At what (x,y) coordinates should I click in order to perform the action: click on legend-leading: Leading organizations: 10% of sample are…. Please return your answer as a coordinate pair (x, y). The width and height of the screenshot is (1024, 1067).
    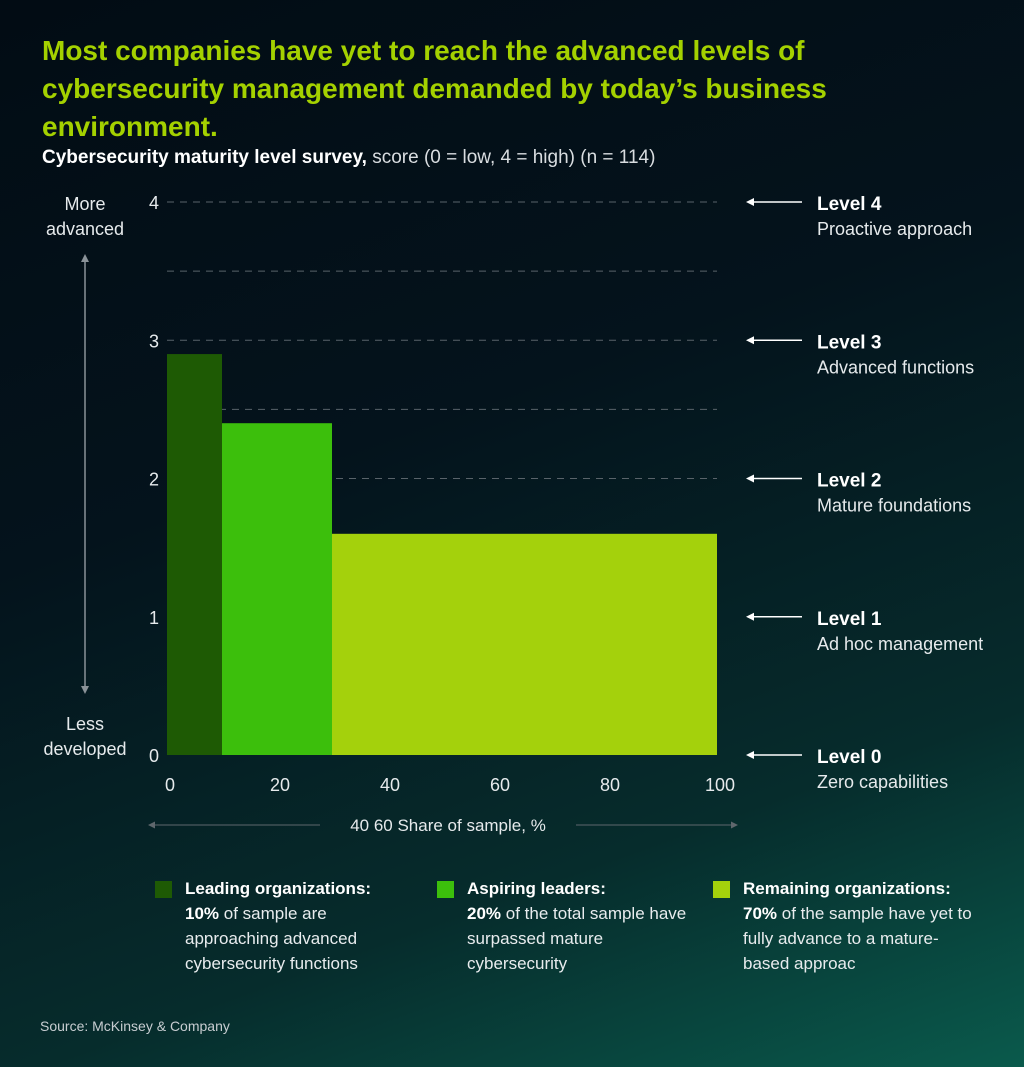
    Looking at the image, I should click on (290, 926).